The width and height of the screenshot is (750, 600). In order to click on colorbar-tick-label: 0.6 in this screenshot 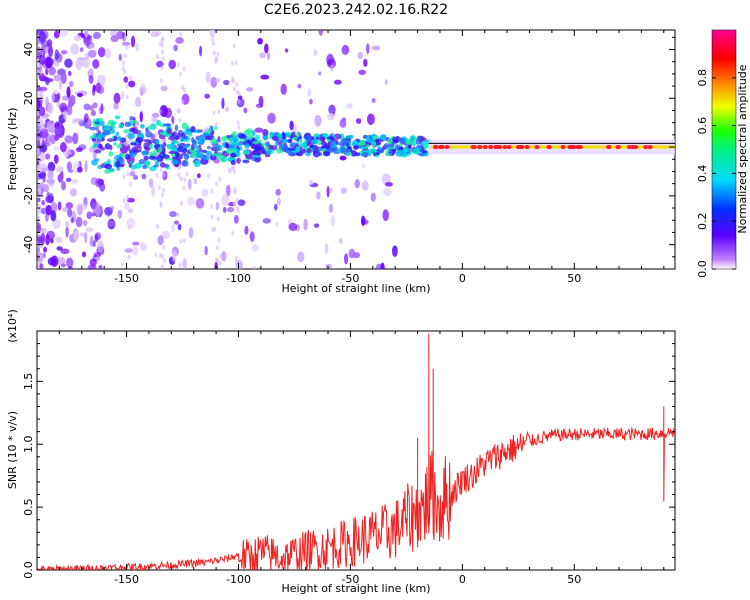, I will do `click(702, 126)`.